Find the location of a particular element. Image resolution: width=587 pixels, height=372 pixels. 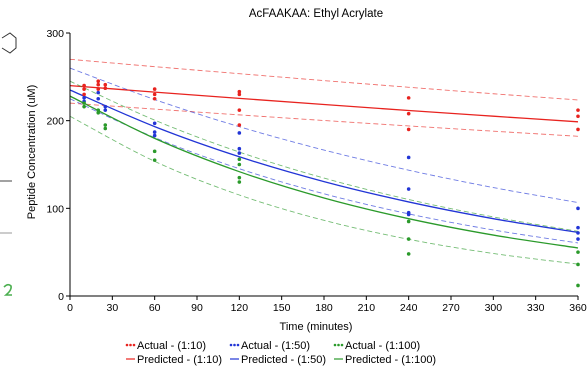

y-tick-label: 200 is located at coordinates (55, 122).